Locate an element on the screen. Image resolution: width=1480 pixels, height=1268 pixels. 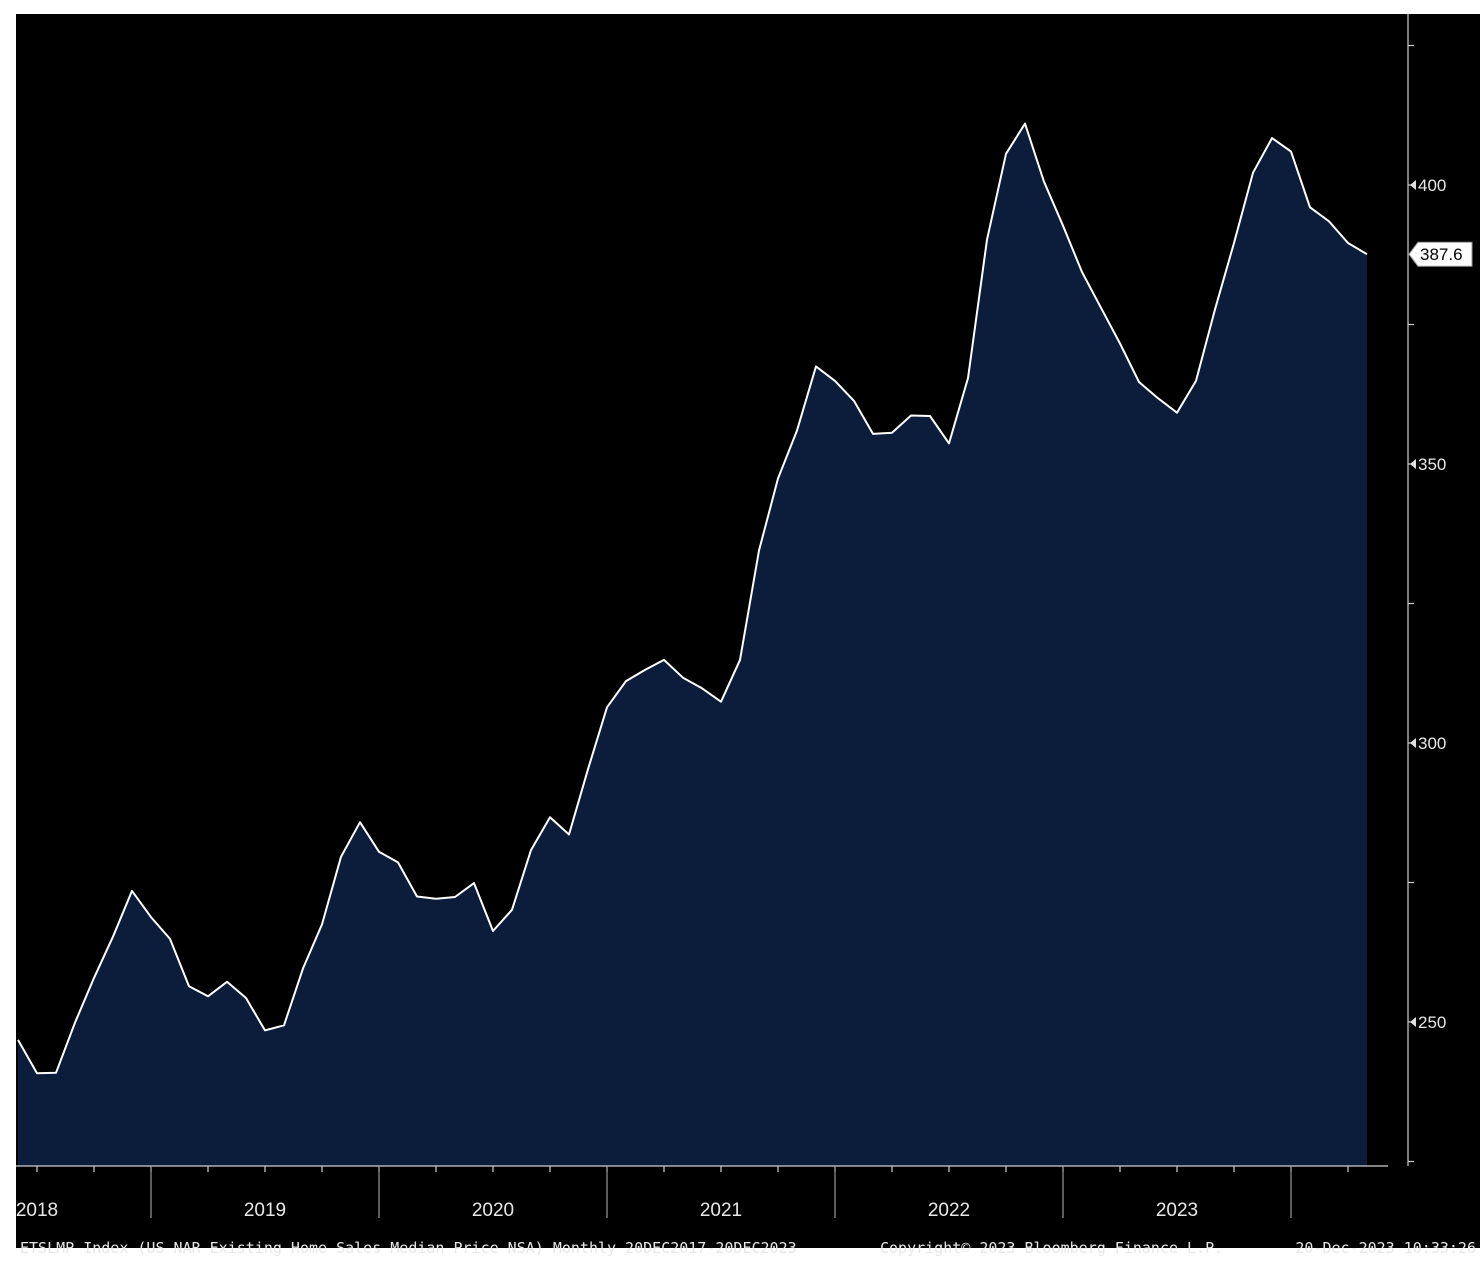
x-axis: 2018 2019 2020 2021 2022 2023 is located at coordinates (702, 1193).